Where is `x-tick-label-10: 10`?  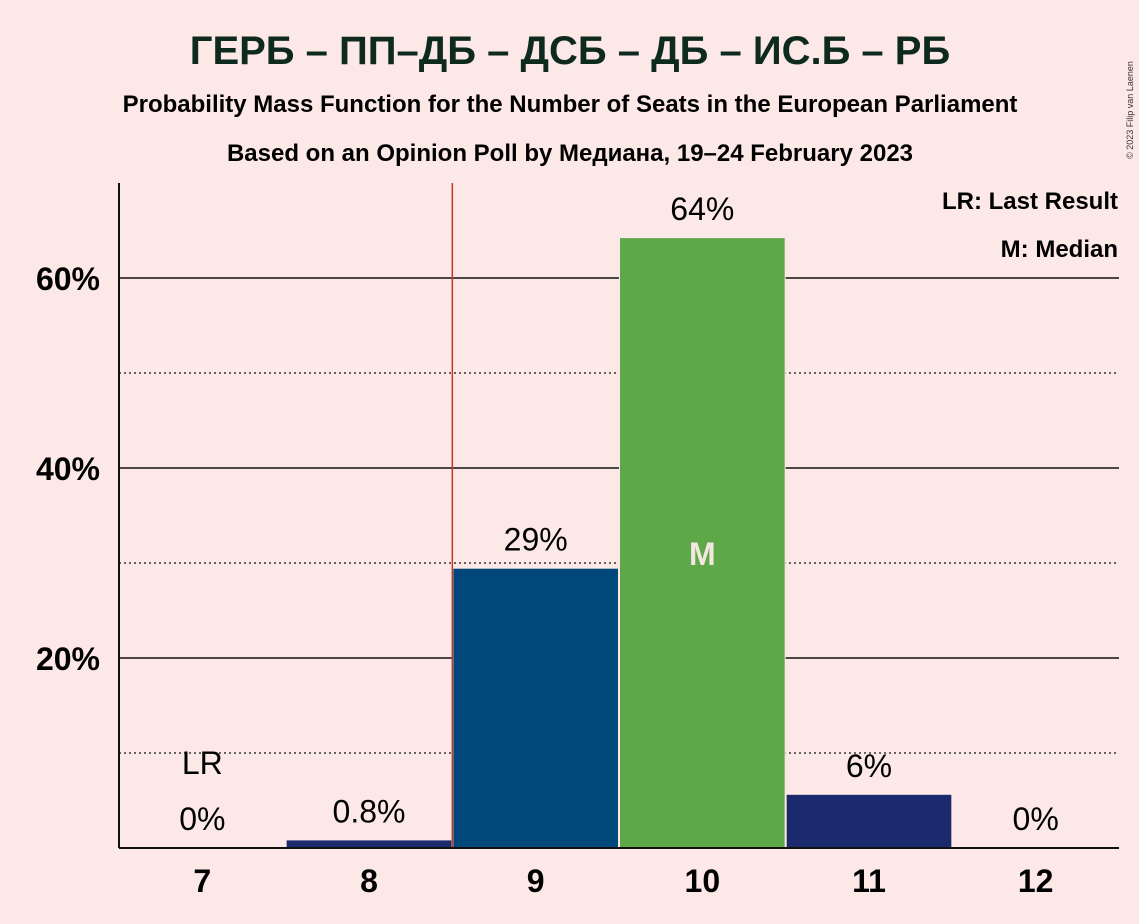
x-tick-label-10: 10 is located at coordinates (703, 881).